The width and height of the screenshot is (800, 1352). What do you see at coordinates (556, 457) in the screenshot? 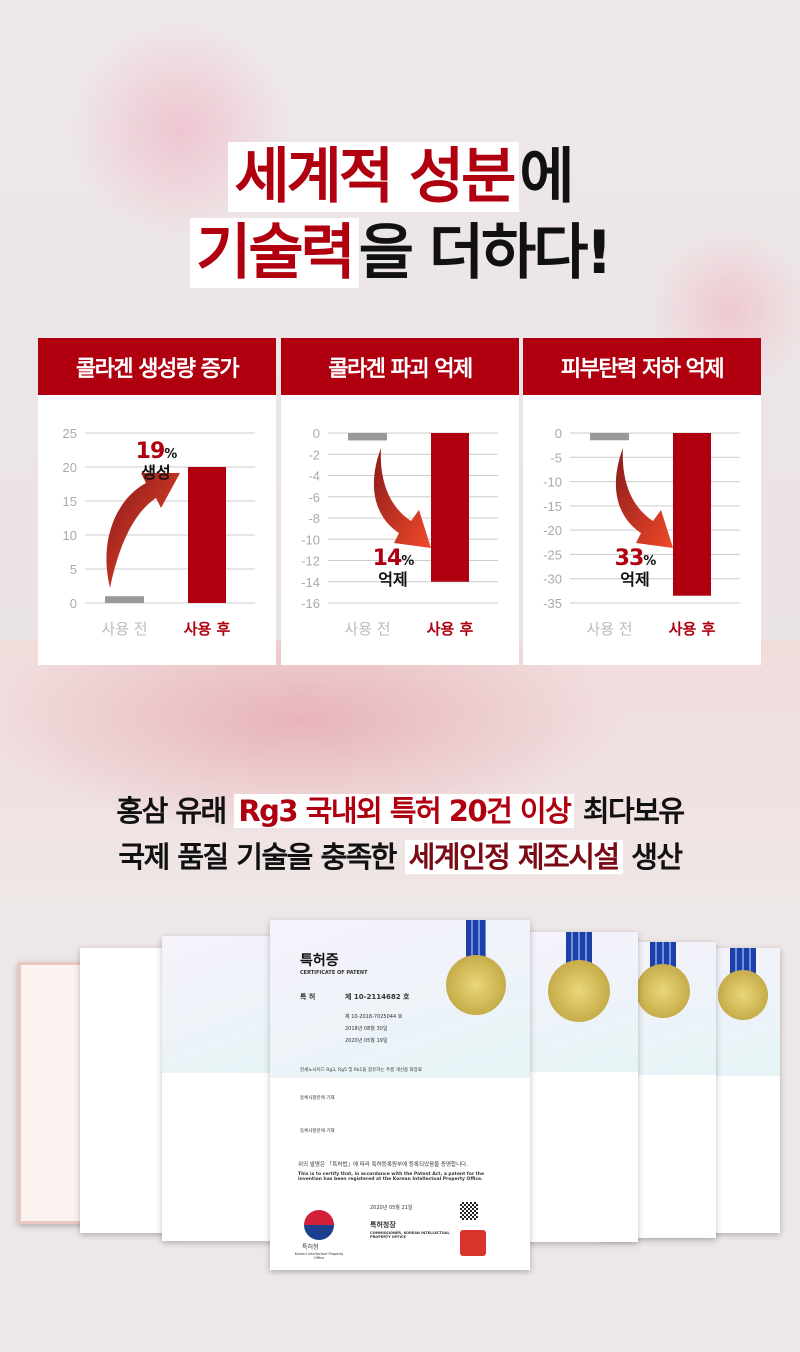
I see `y-tick-label: -5` at bounding box center [556, 457].